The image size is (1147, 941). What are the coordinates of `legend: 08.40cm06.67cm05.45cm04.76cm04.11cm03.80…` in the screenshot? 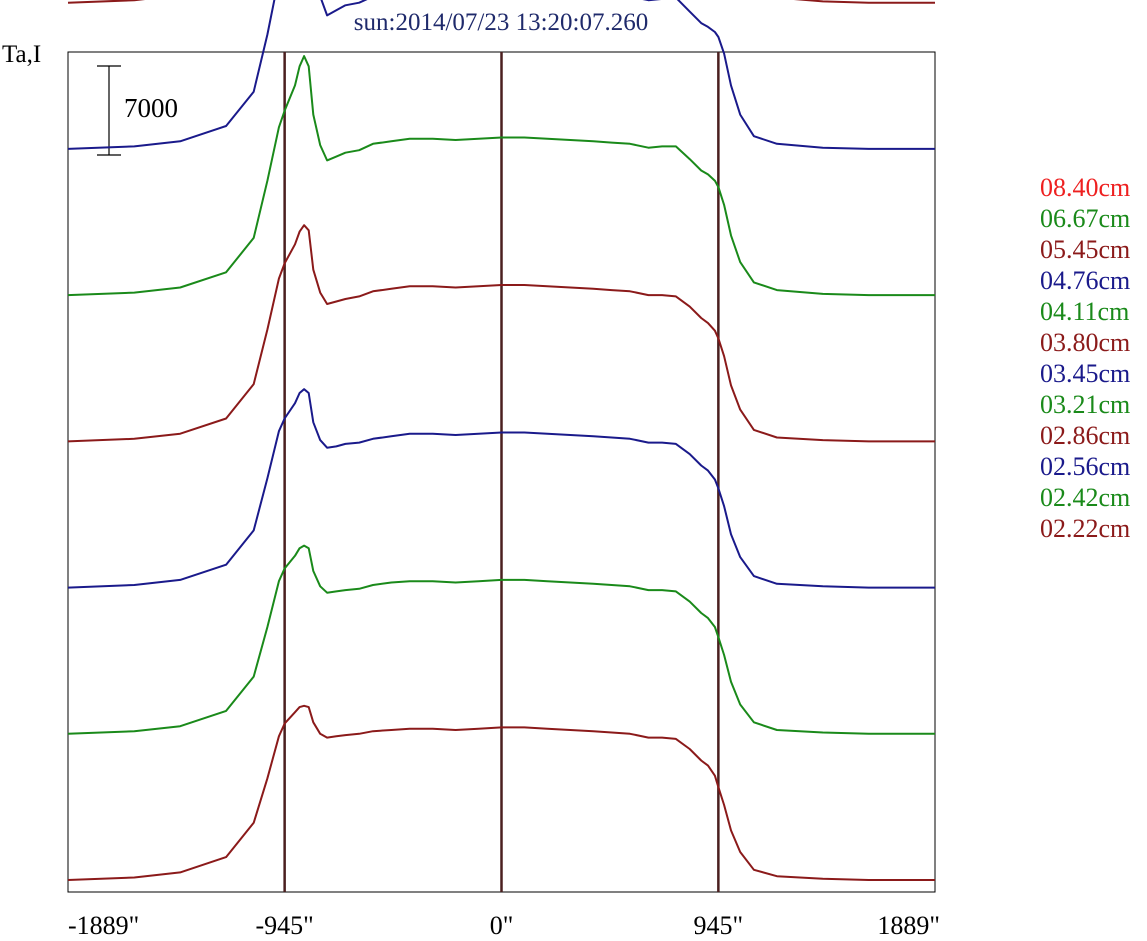 It's located at (1085, 358).